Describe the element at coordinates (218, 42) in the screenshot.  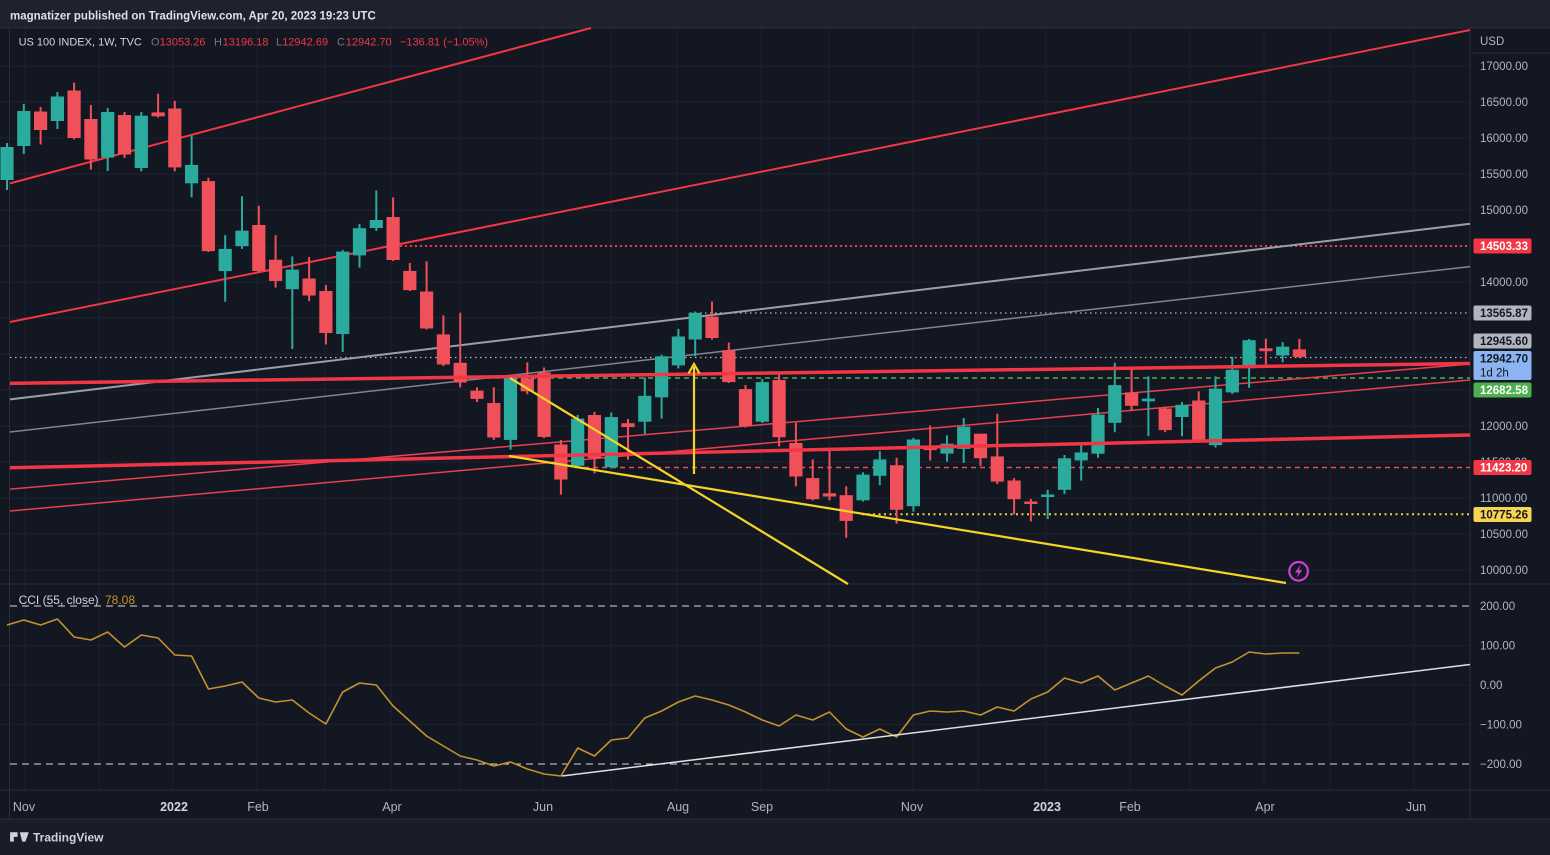
I see `svg-text: H` at that location.